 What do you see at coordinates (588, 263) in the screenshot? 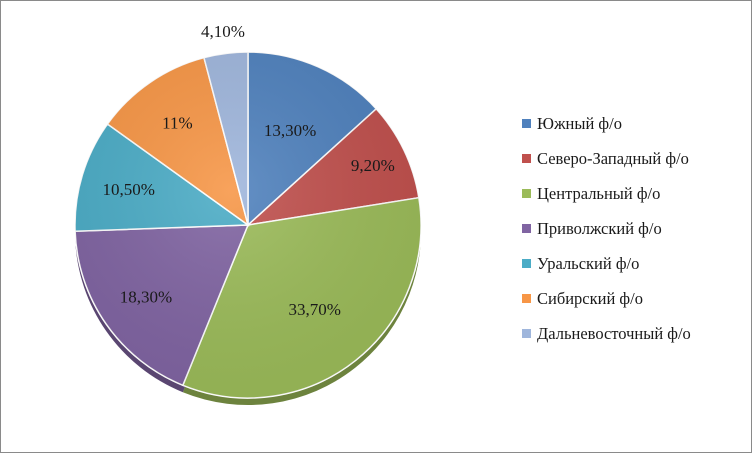
I see `legend-label: Уральский ф/о` at bounding box center [588, 263].